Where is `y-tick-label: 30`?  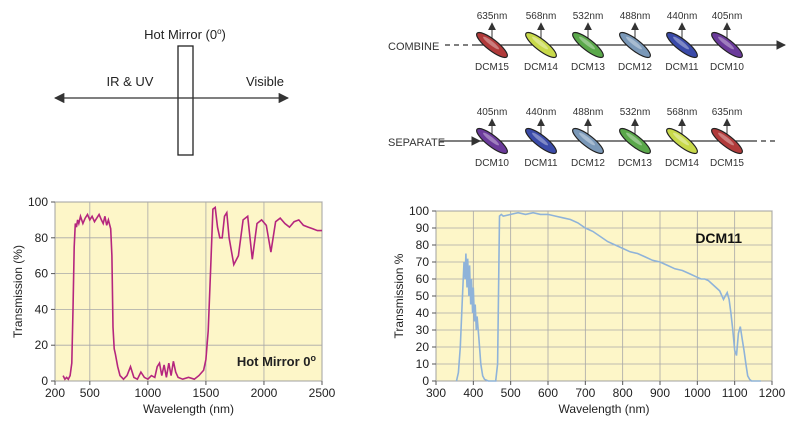 y-tick-label: 30 is located at coordinates (423, 330).